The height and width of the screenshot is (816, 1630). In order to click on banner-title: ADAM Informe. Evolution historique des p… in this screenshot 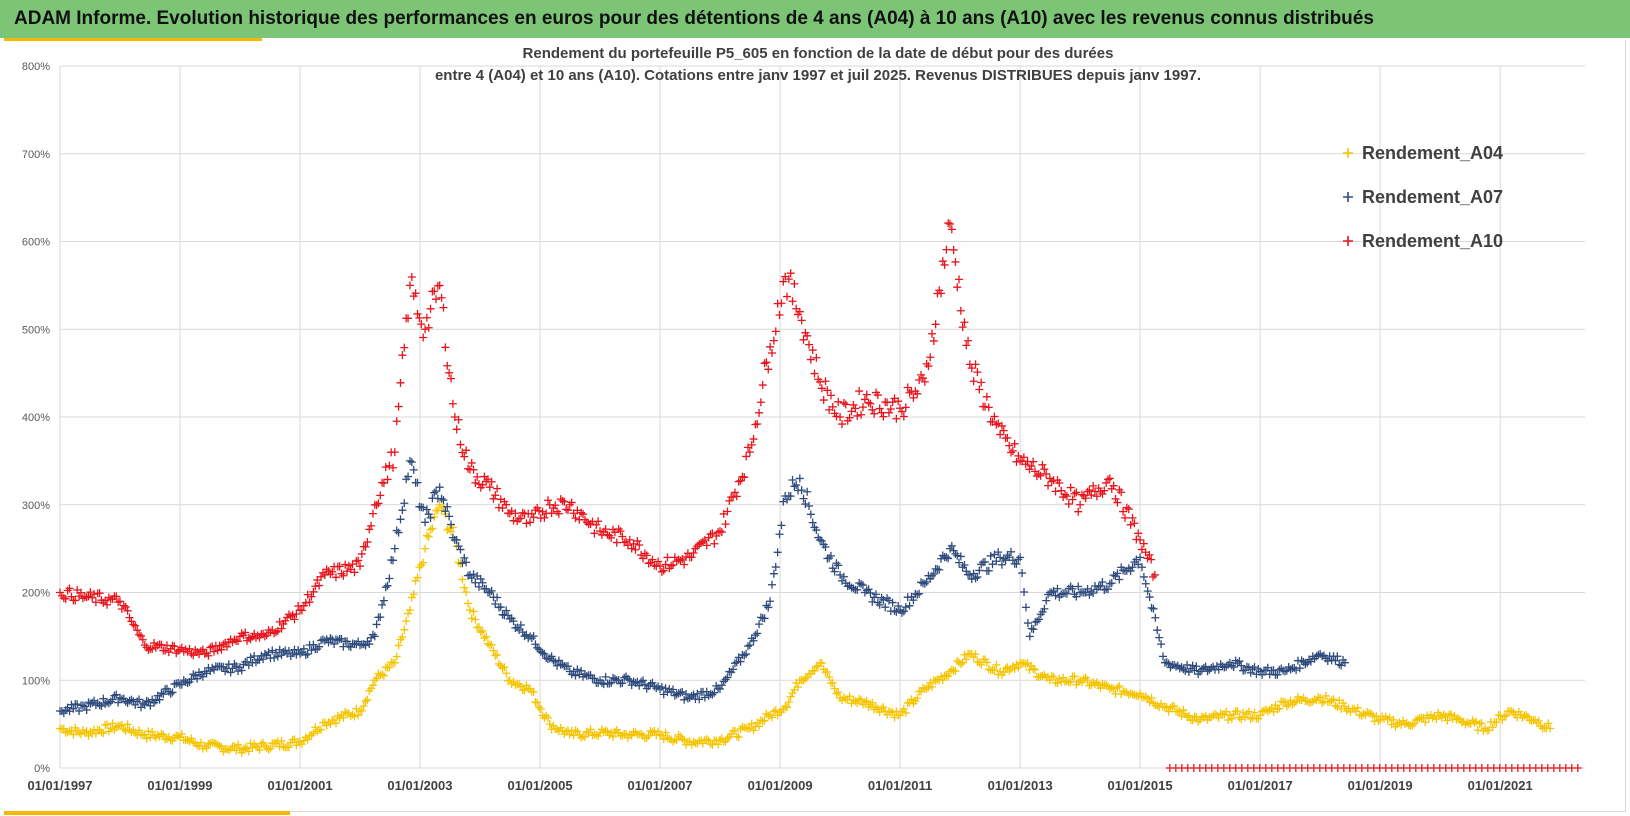, I will do `click(694, 18)`.